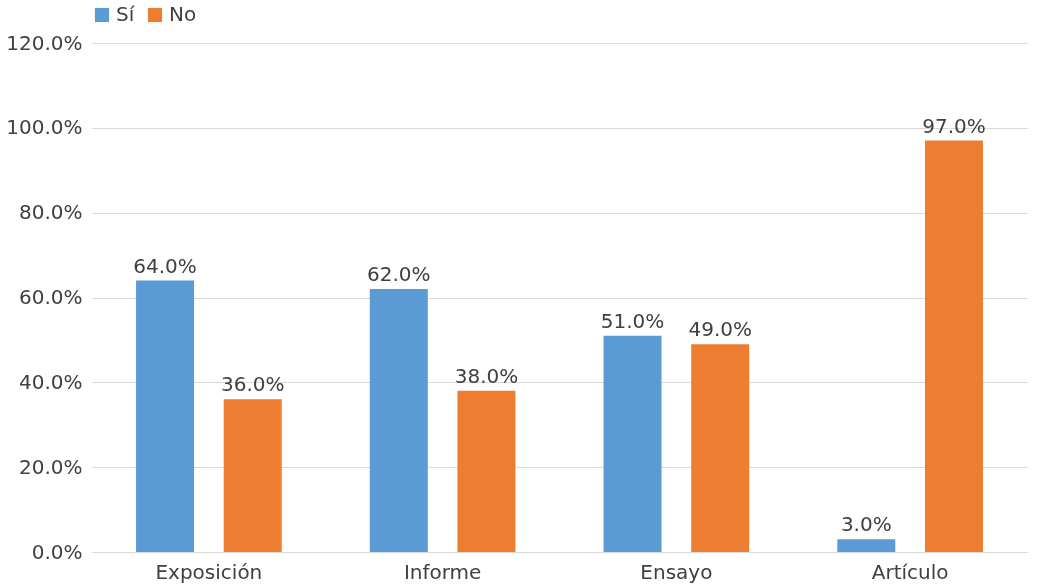  I want to click on data-label: 64.0%, so click(165, 265).